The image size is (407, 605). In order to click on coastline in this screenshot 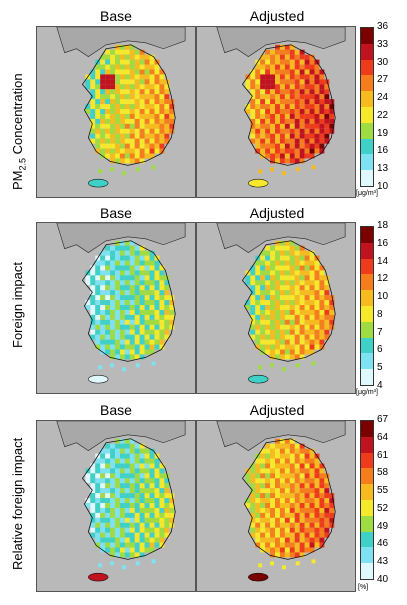, I will do `click(128, 105)`.